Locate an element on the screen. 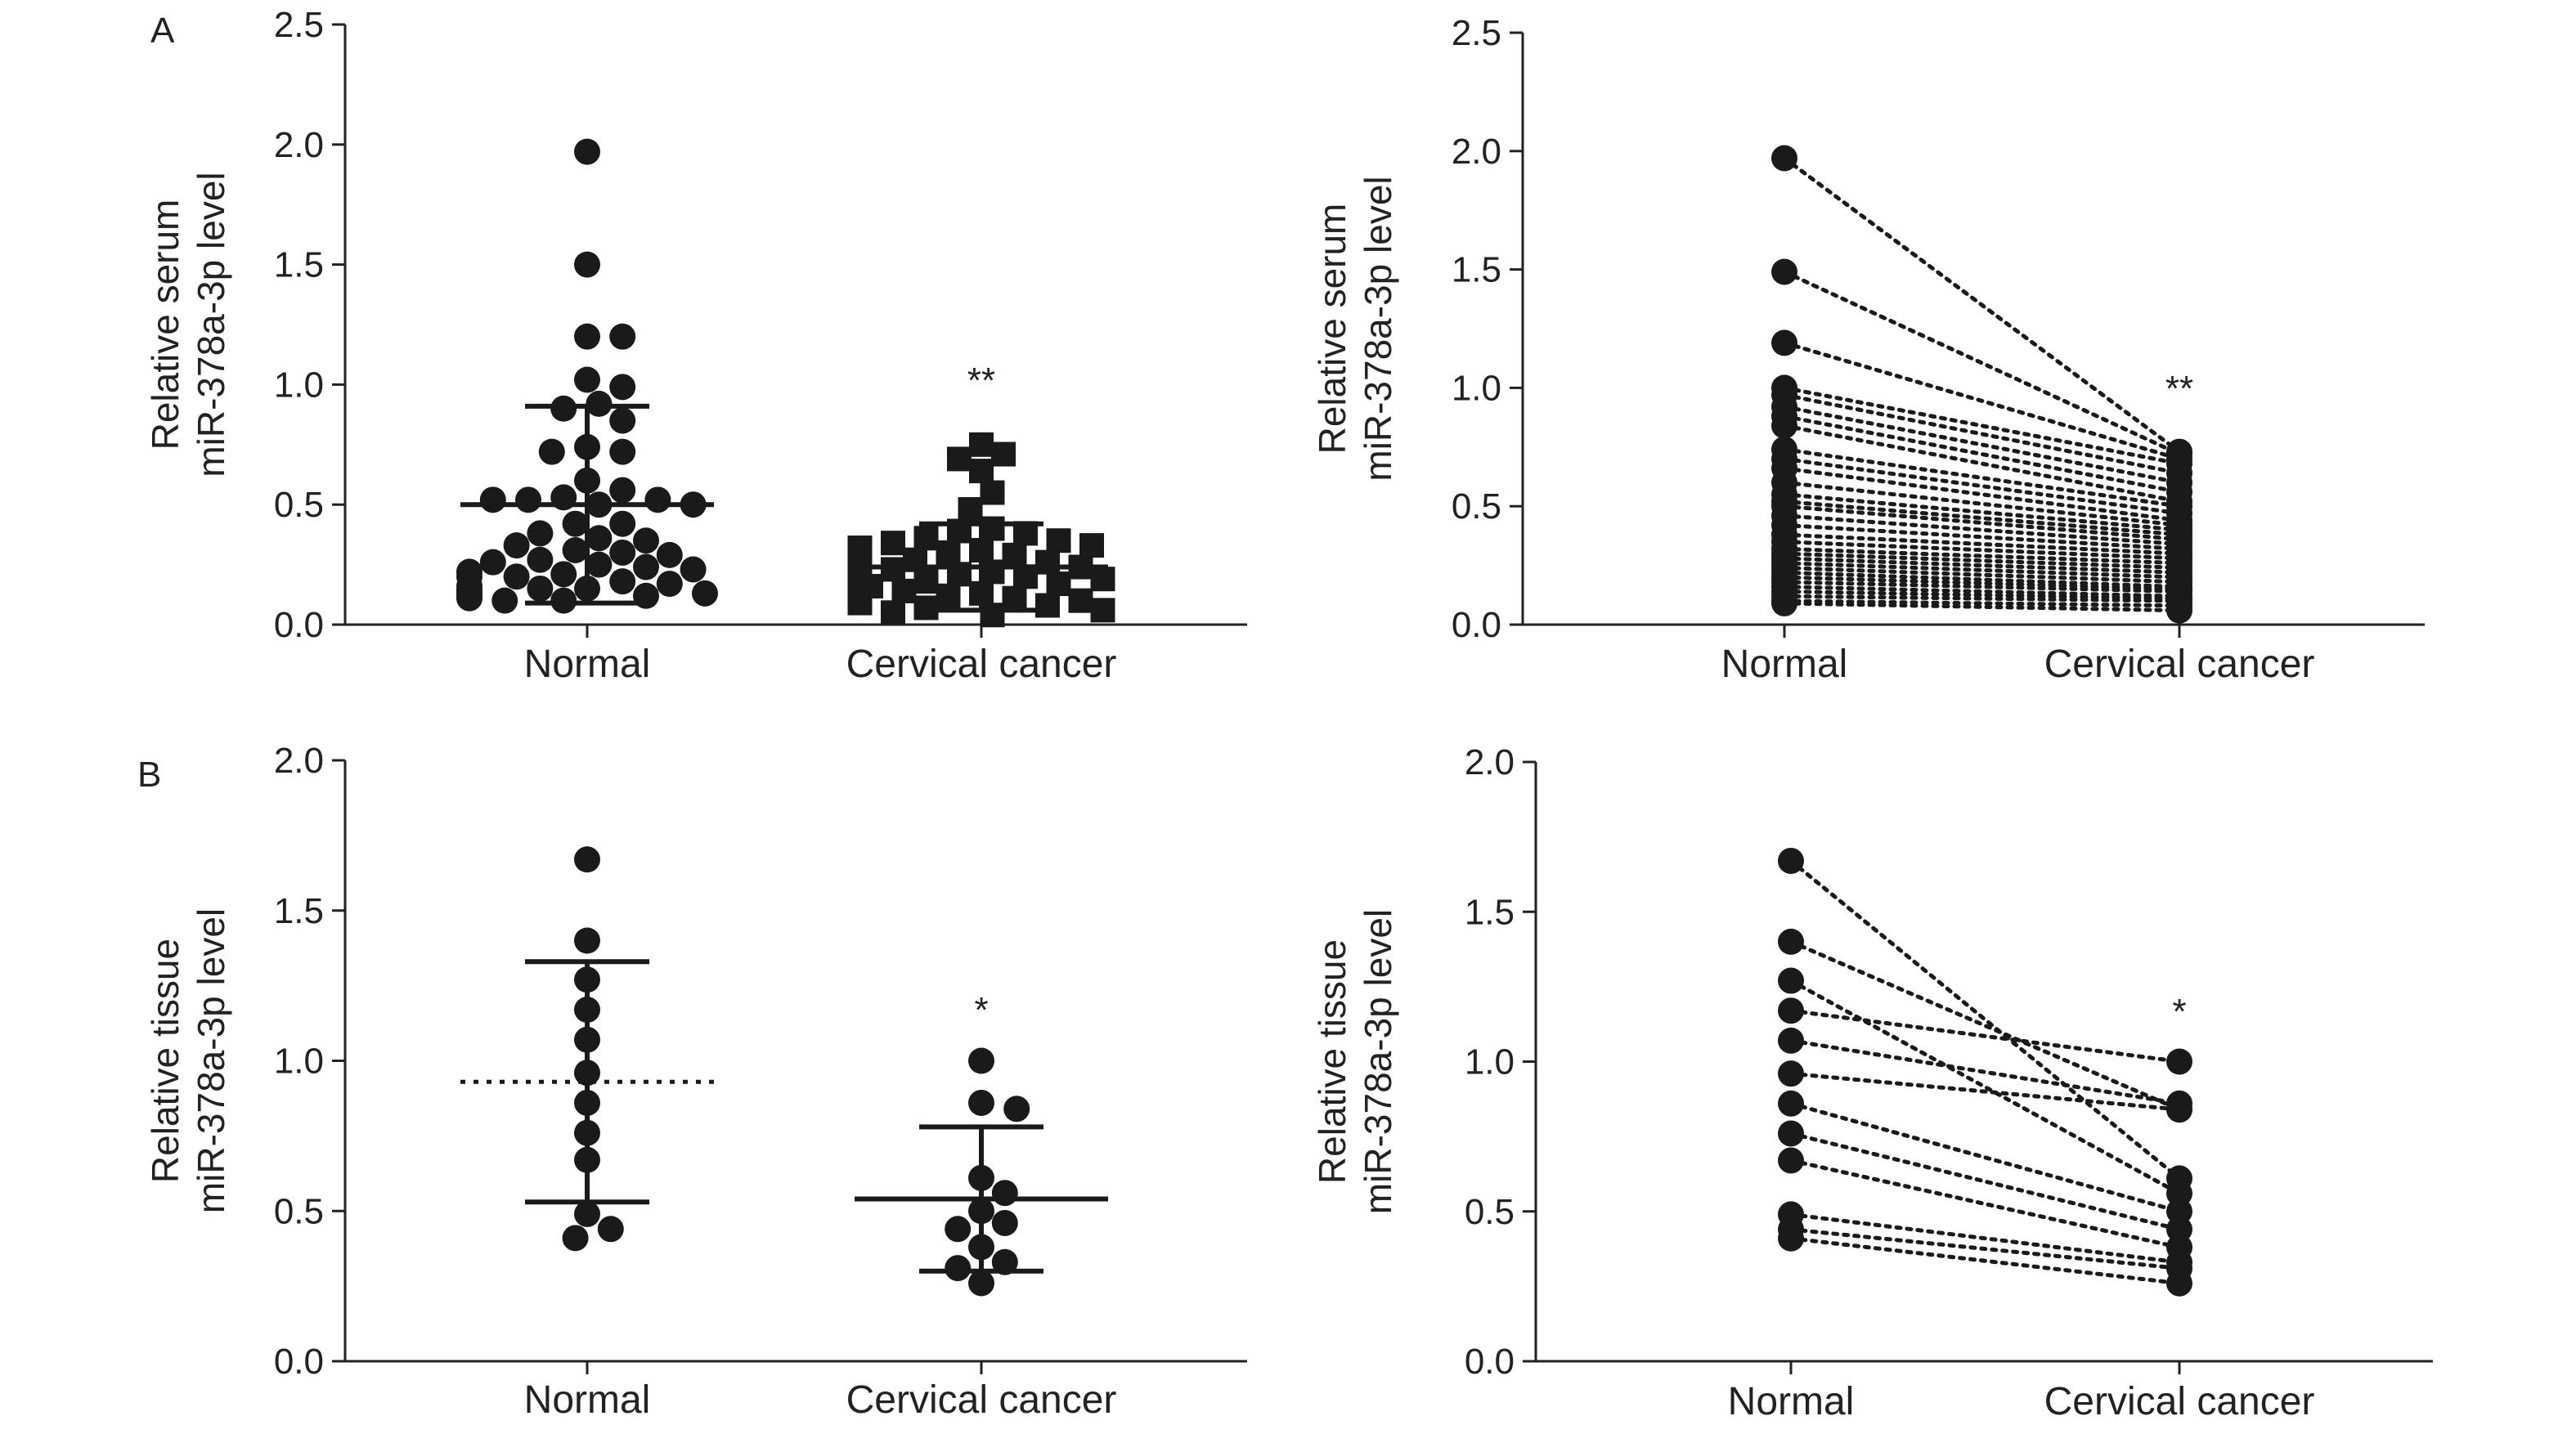  y-axis-title-line: Relative tissue is located at coordinates (165, 1061).